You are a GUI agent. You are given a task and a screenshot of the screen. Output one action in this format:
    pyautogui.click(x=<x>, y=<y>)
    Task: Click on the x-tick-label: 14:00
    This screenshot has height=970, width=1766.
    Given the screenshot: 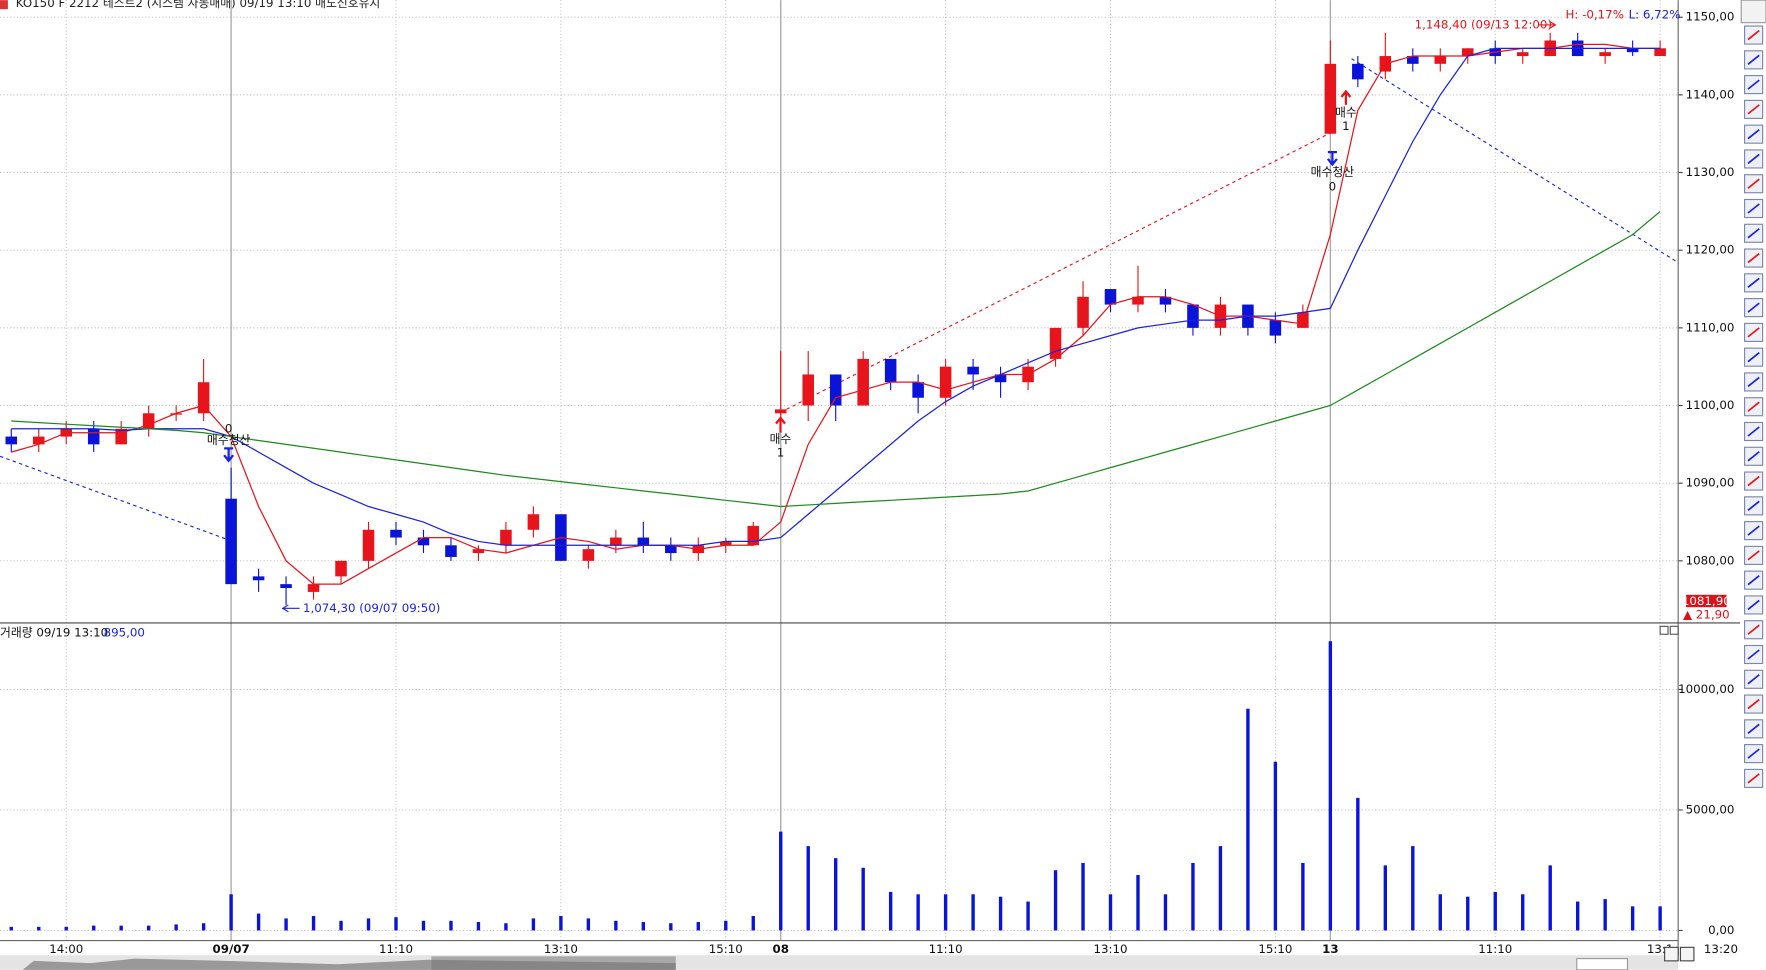 What is the action you would take?
    pyautogui.click(x=66, y=949)
    